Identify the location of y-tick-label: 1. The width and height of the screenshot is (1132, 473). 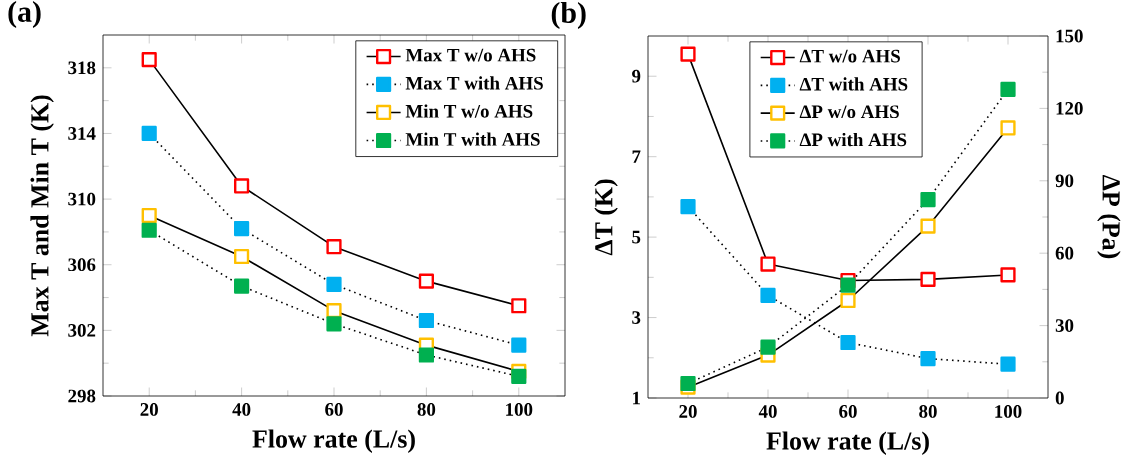
(636, 398).